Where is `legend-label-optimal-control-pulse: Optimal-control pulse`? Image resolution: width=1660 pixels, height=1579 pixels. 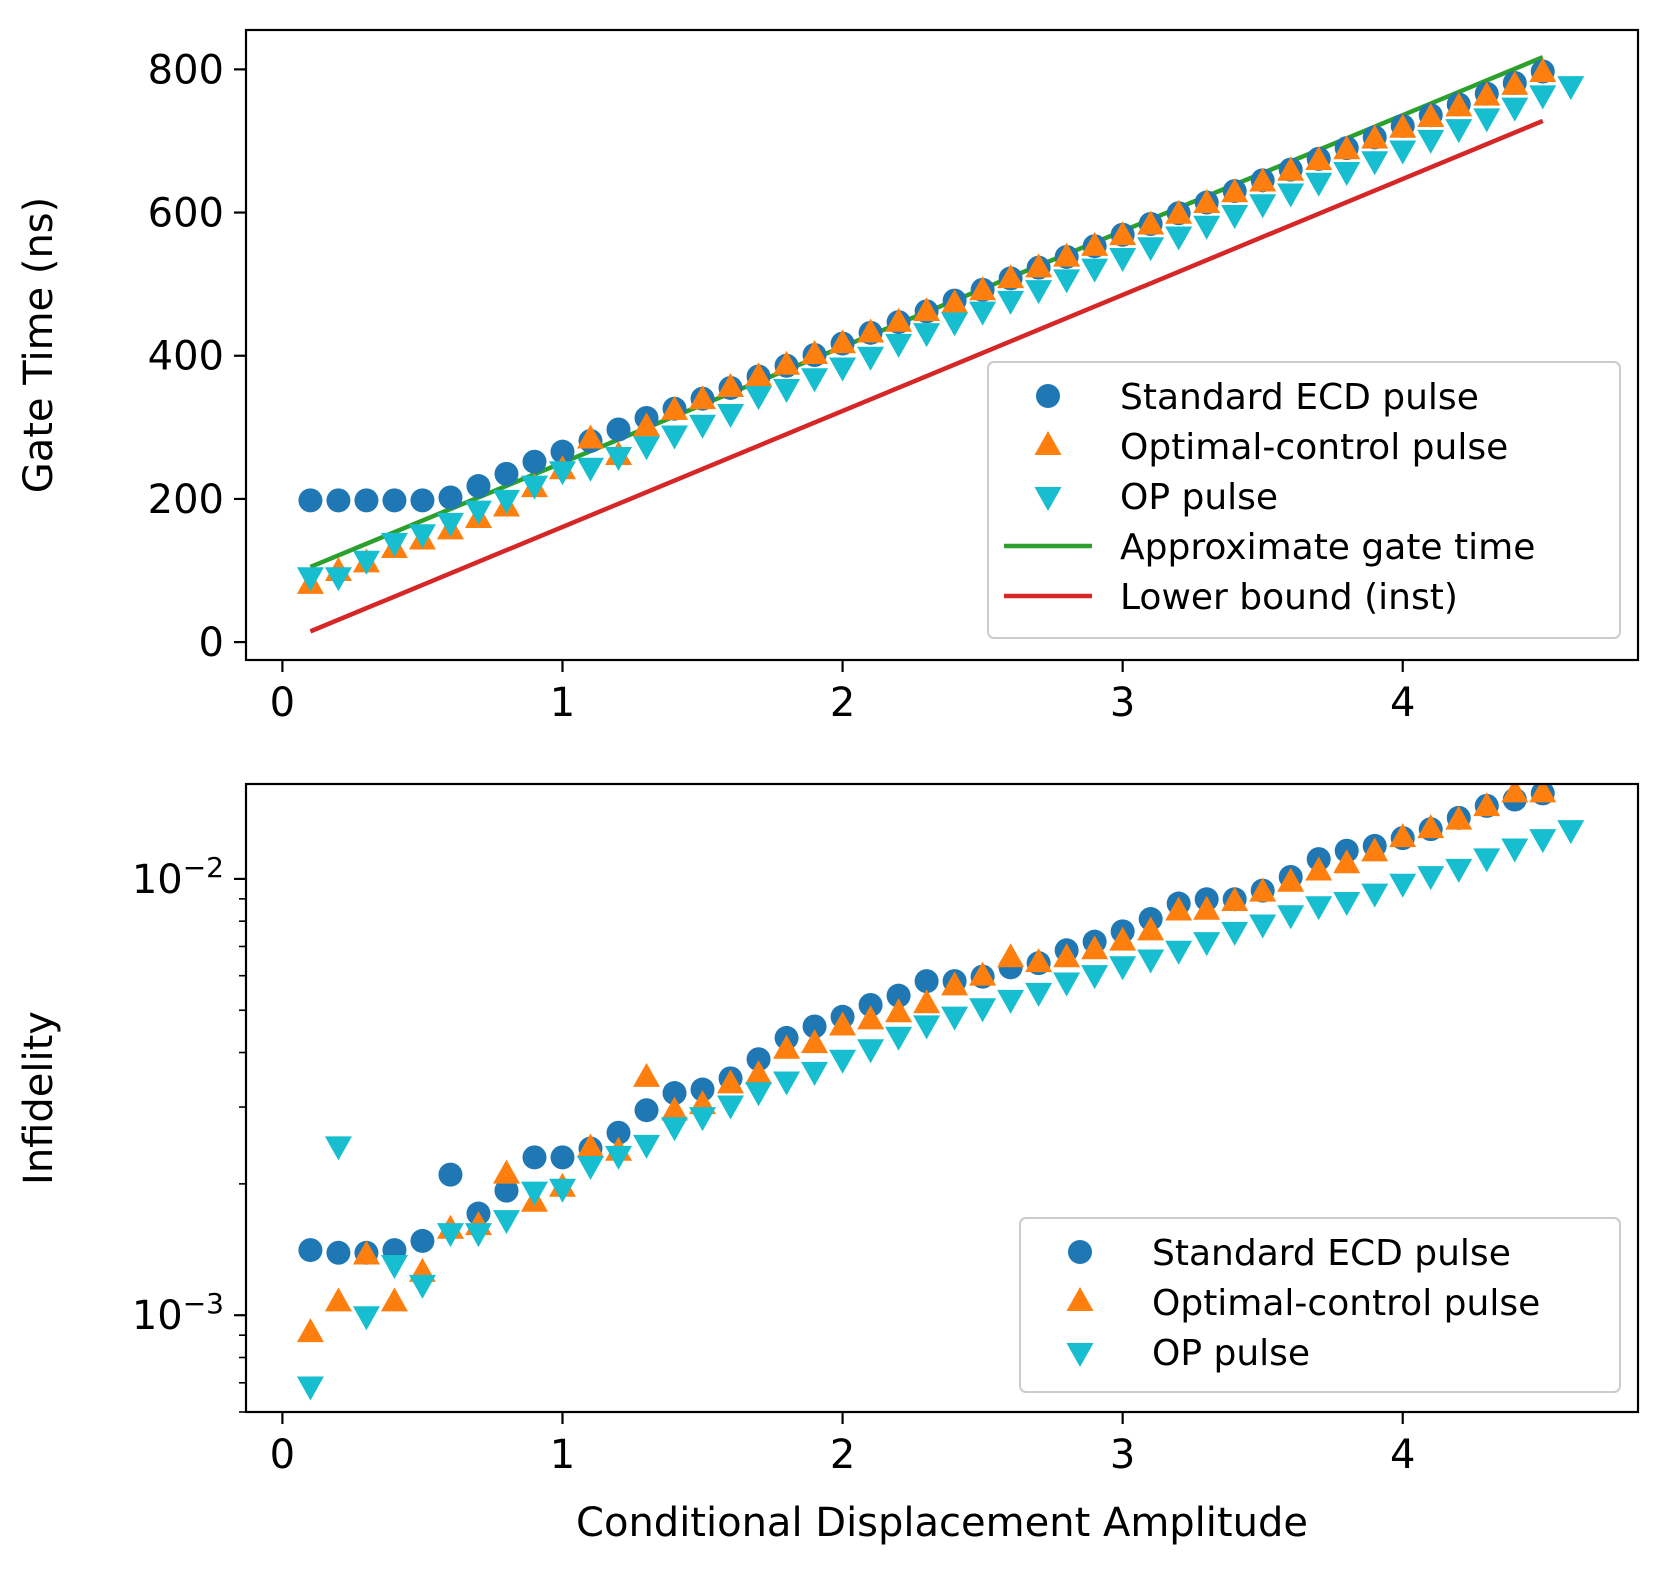
legend-label-optimal-control-pulse: Optimal-control pulse is located at coordinates (1346, 1303).